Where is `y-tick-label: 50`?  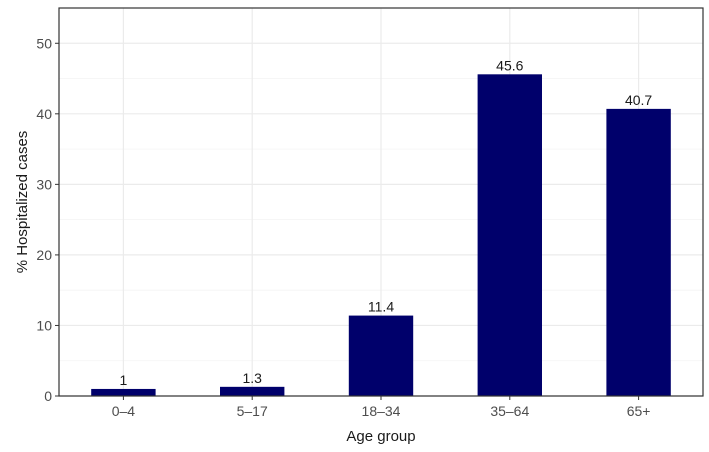
y-tick-label: 50 is located at coordinates (44, 43).